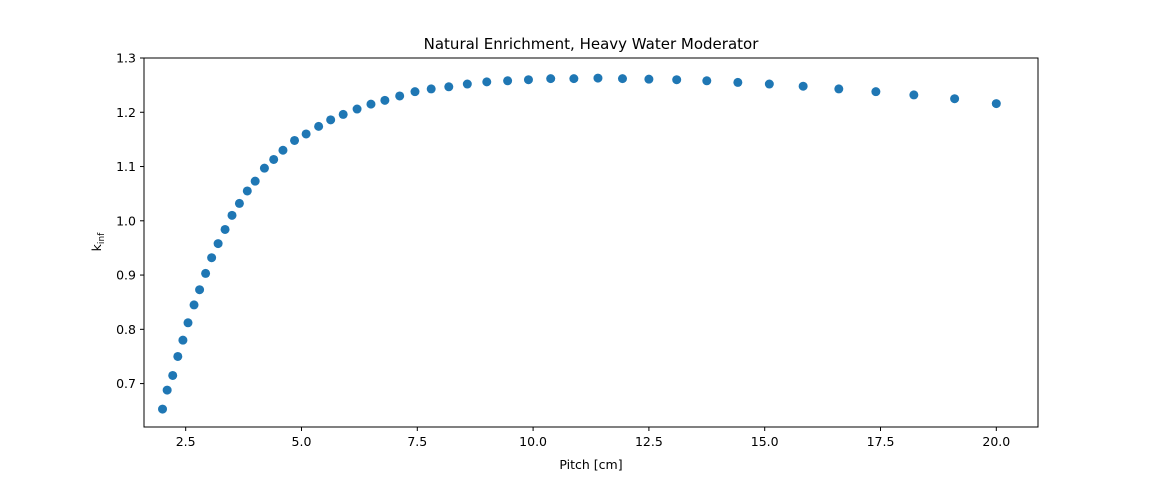 The height and width of the screenshot is (480, 1154). Describe the element at coordinates (533, 441) in the screenshot. I see `x-tick-label: 10.0` at that location.